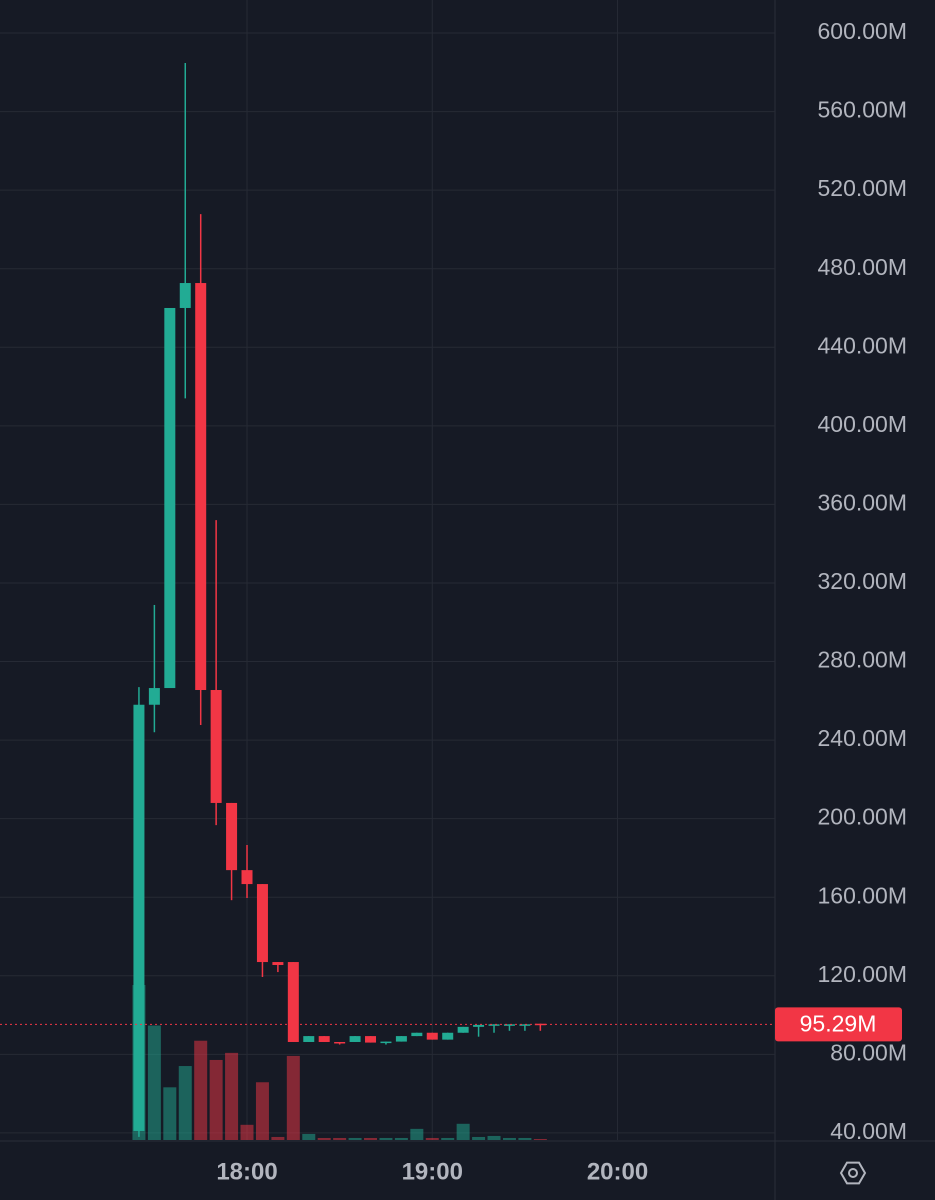  I want to click on x-tick-label: 19:00, so click(432, 1171).